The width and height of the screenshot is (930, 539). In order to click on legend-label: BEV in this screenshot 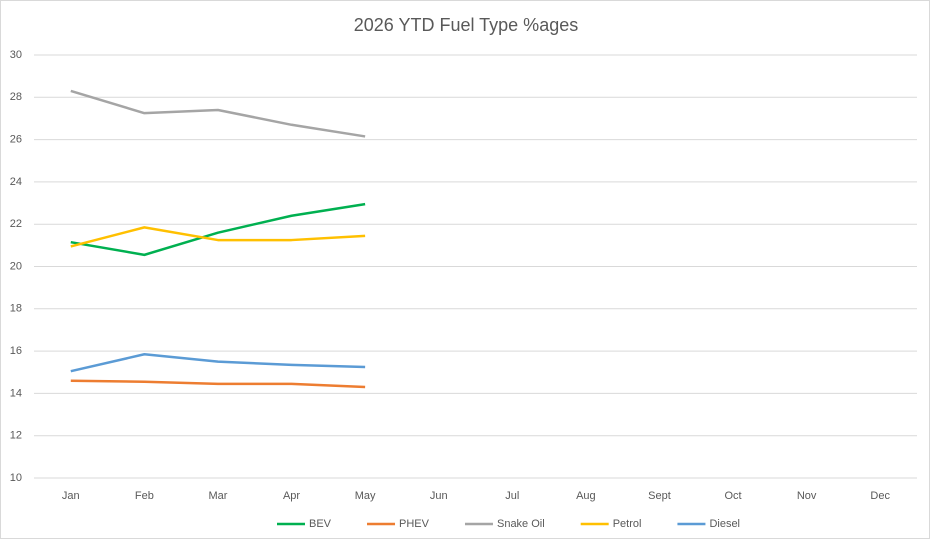, I will do `click(320, 524)`.